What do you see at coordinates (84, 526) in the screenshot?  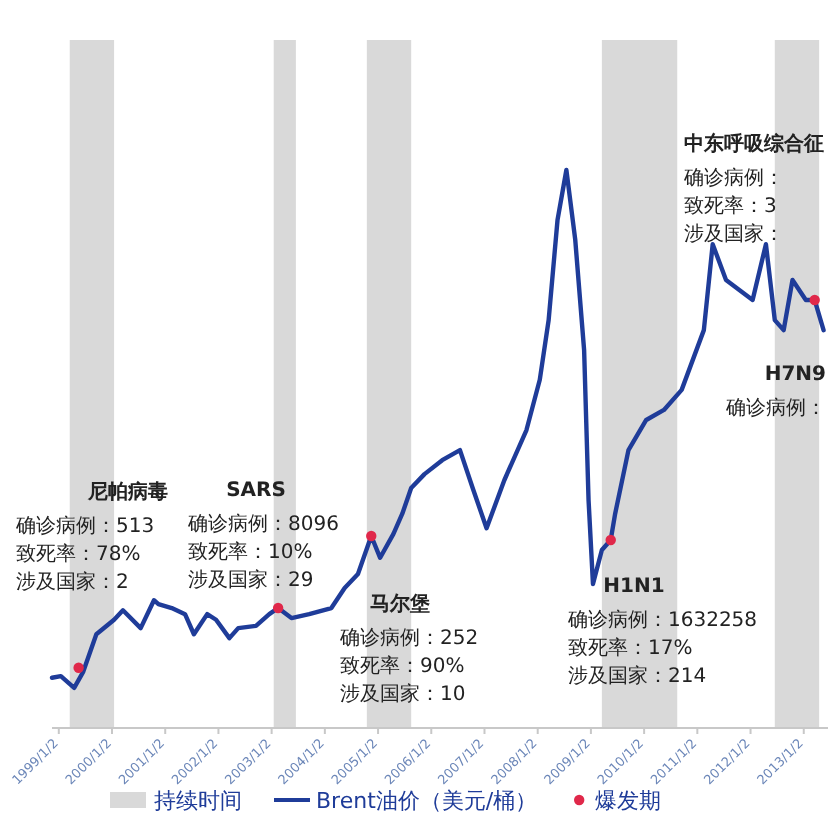 I see `annotation: 确诊病例：513` at bounding box center [84, 526].